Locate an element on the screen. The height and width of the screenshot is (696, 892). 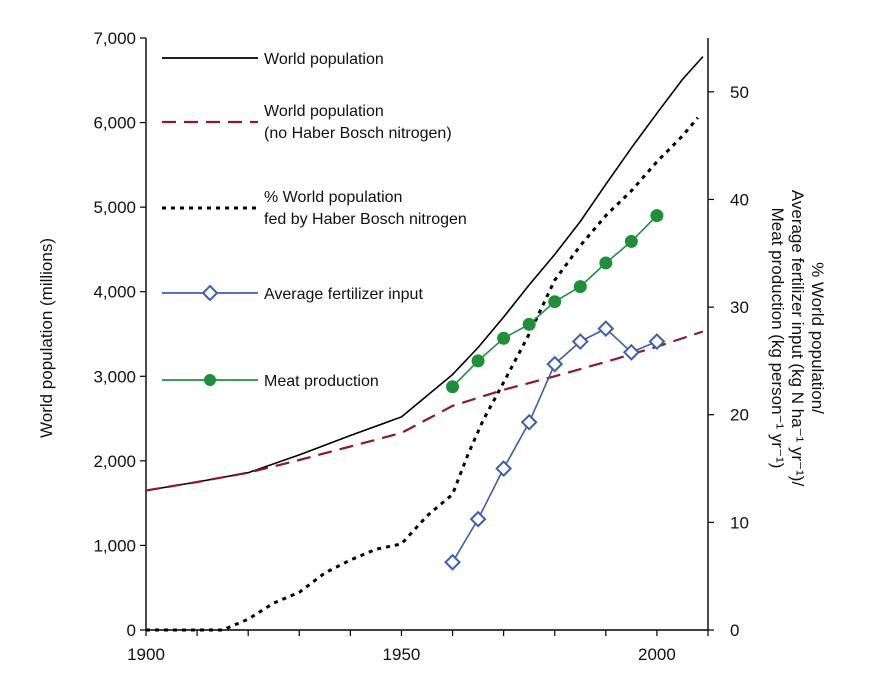
y-left-tick-label: 5,000 is located at coordinates (114, 207).